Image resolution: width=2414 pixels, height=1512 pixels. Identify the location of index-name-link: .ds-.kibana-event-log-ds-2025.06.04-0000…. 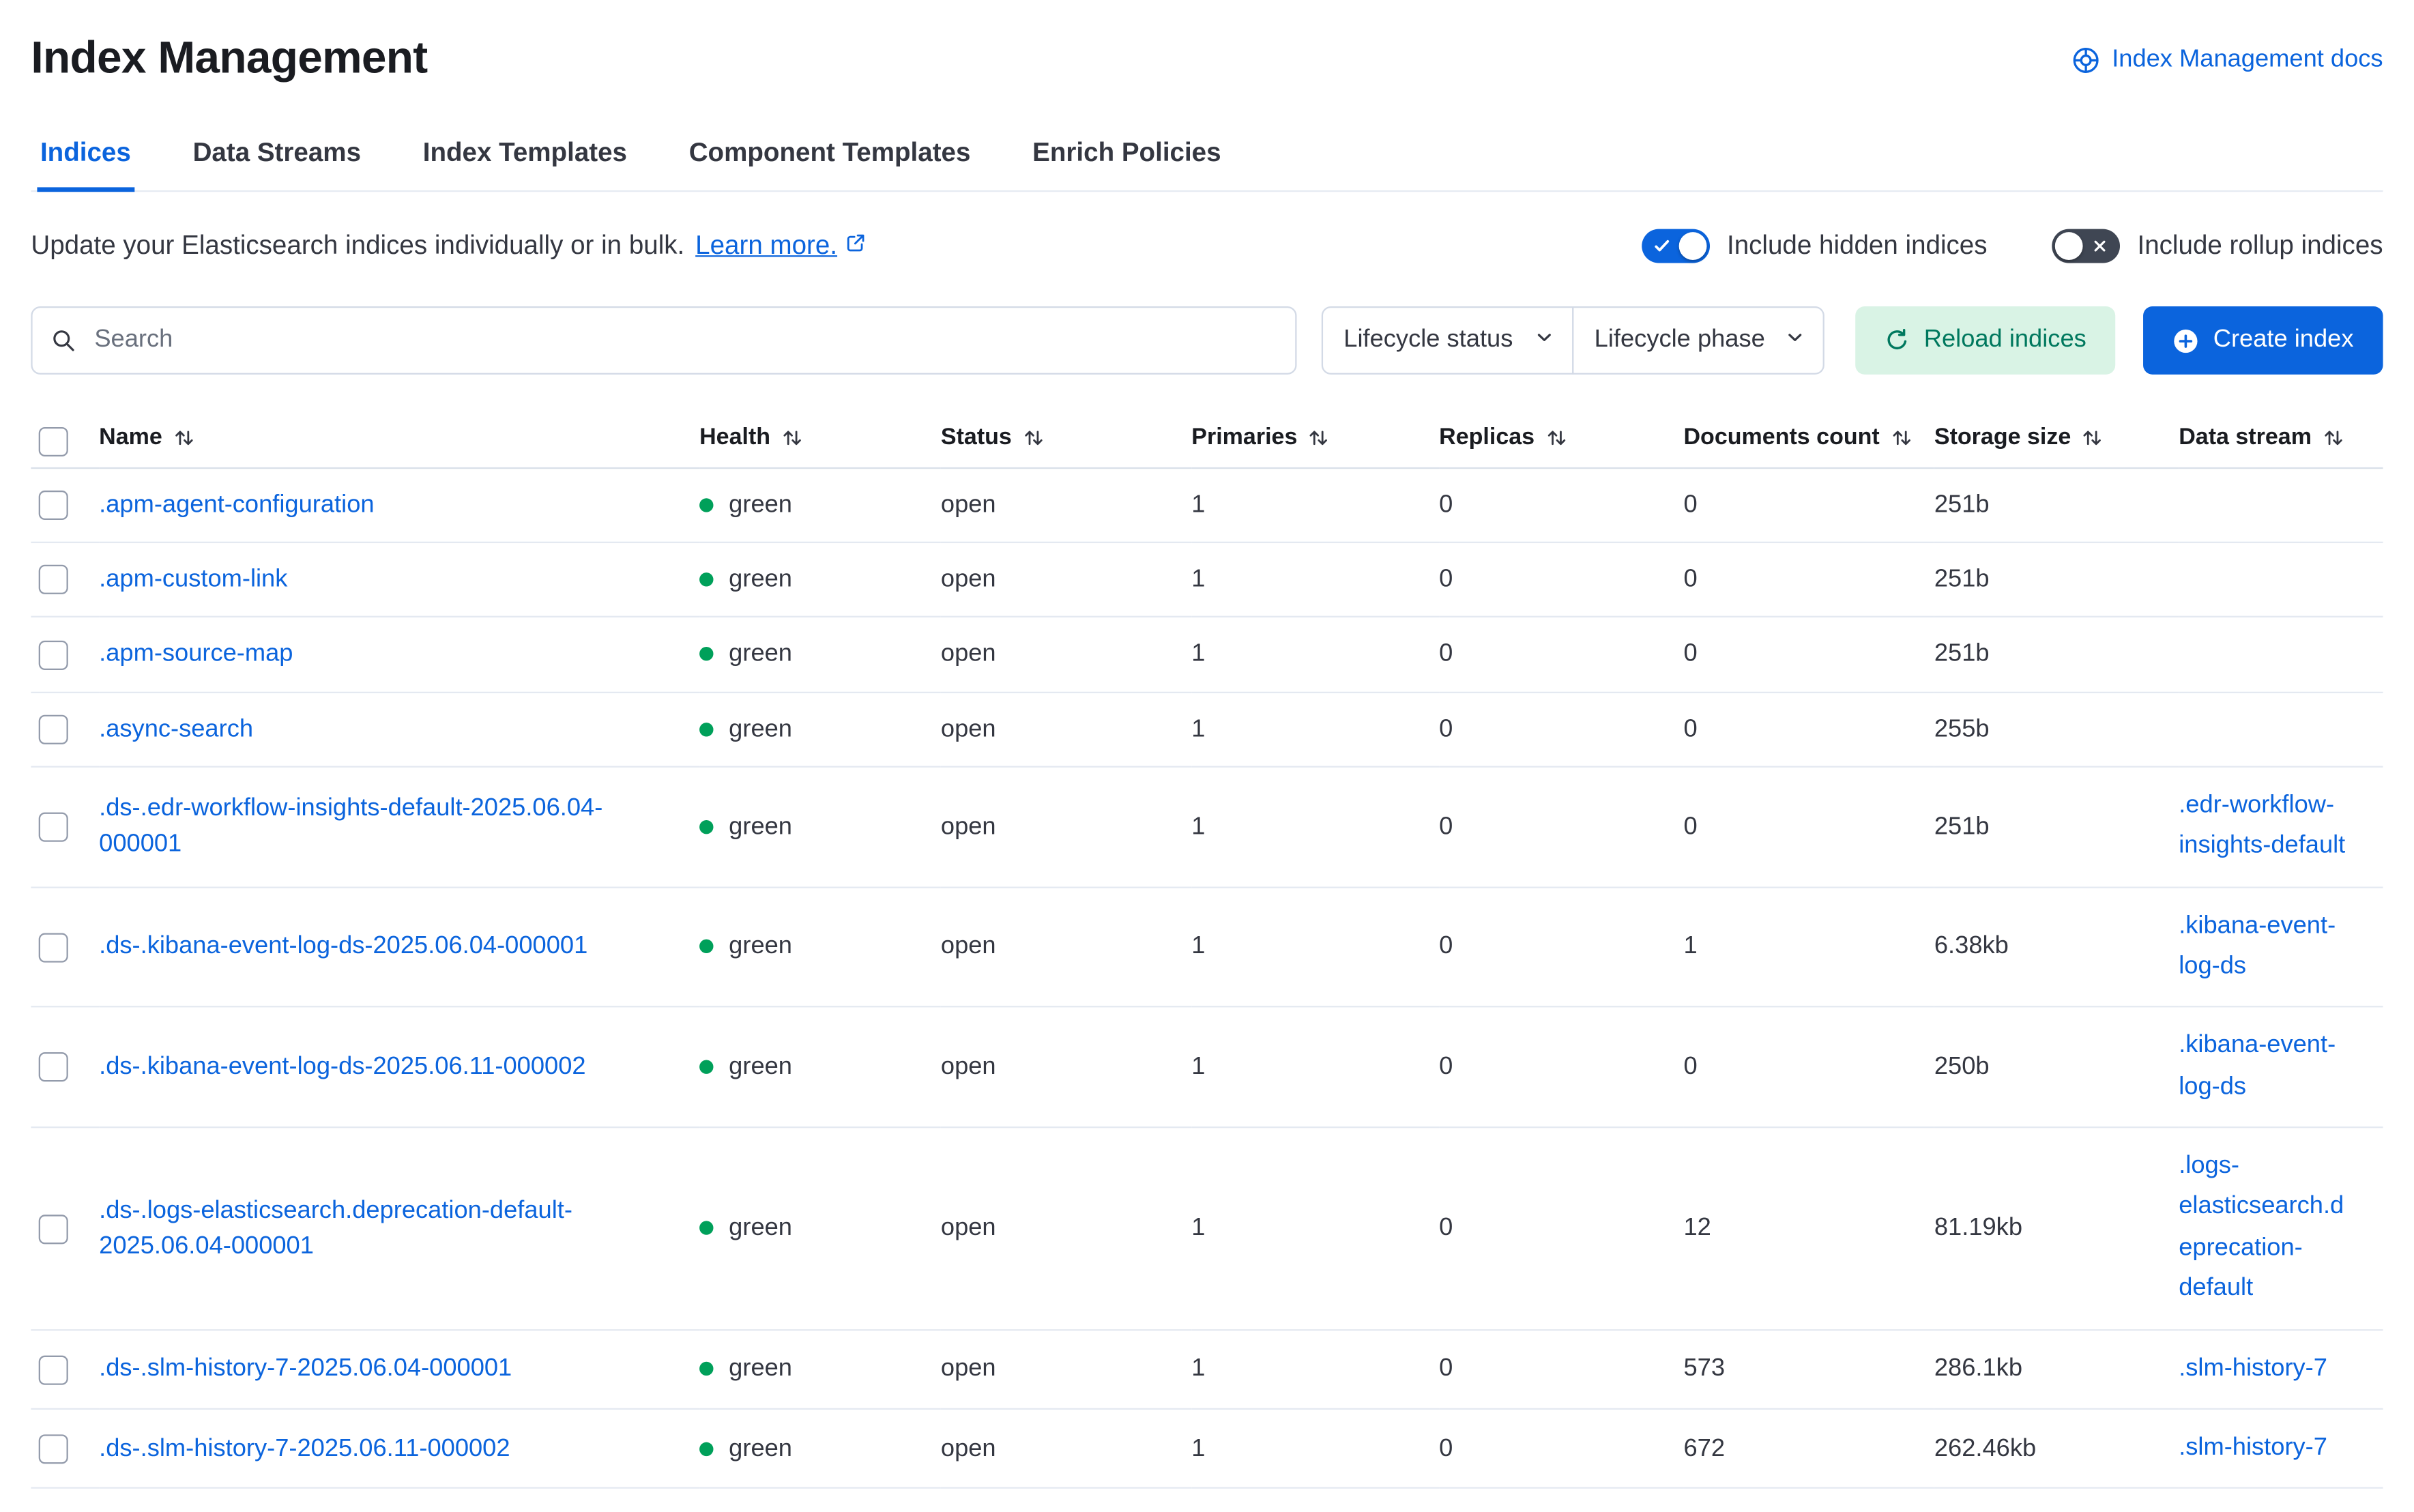
(343, 947).